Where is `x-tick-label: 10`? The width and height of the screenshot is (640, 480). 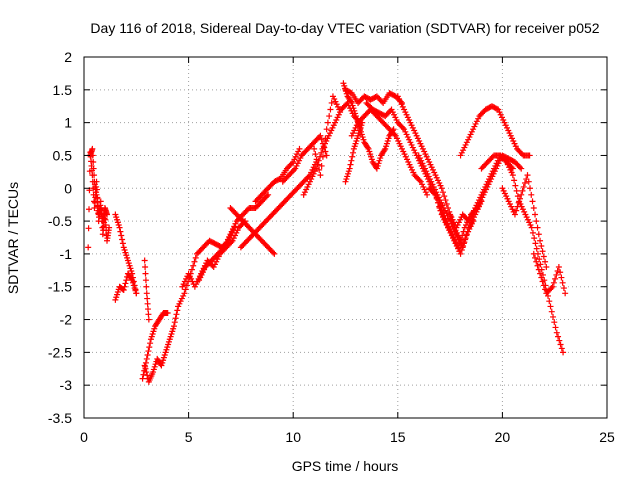
x-tick-label: 10 is located at coordinates (293, 437).